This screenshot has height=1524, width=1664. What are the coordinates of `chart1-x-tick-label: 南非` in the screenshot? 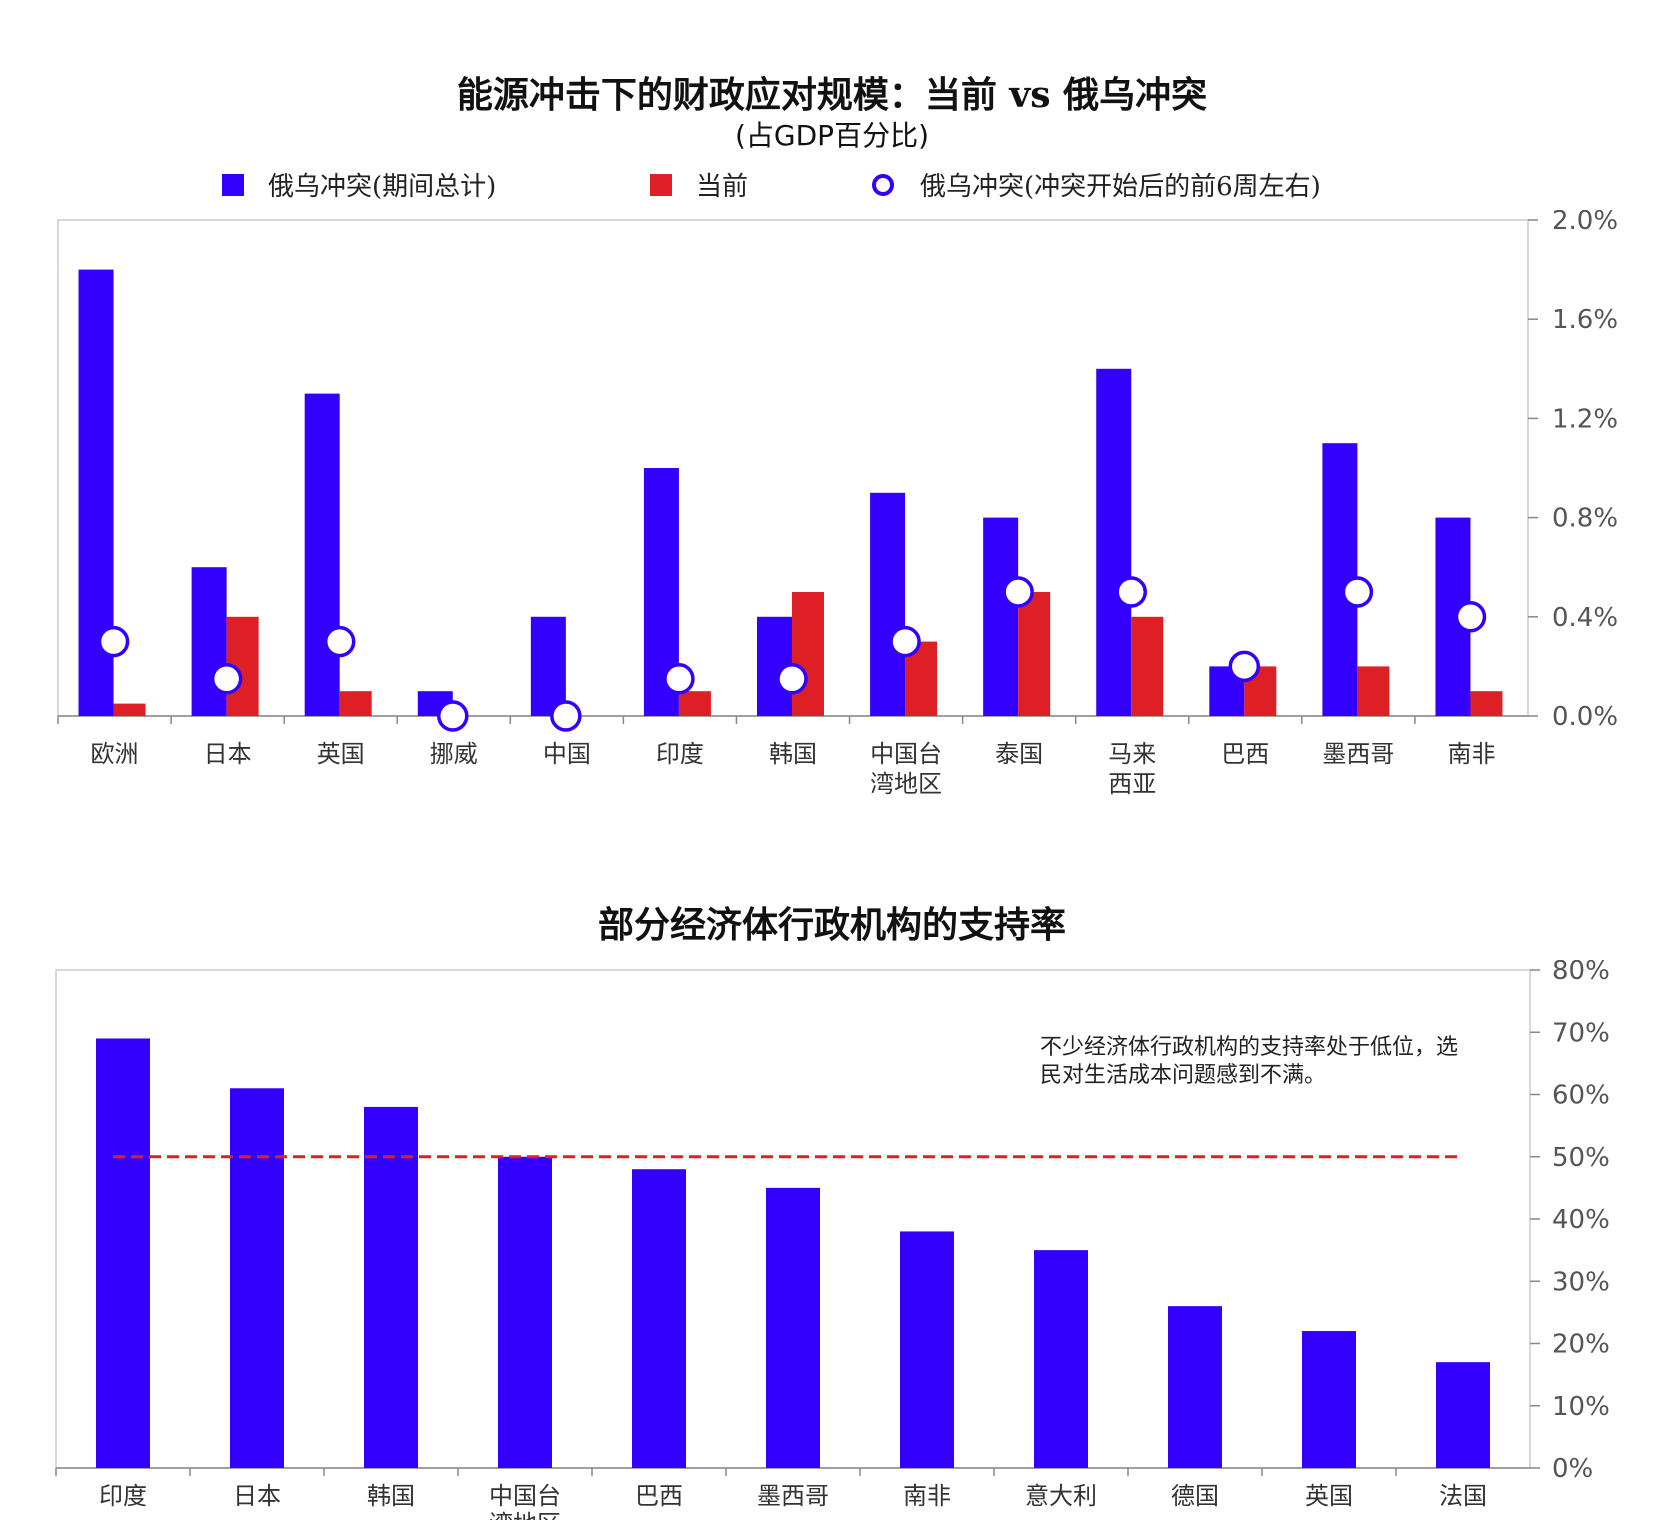 It's located at (1471, 754).